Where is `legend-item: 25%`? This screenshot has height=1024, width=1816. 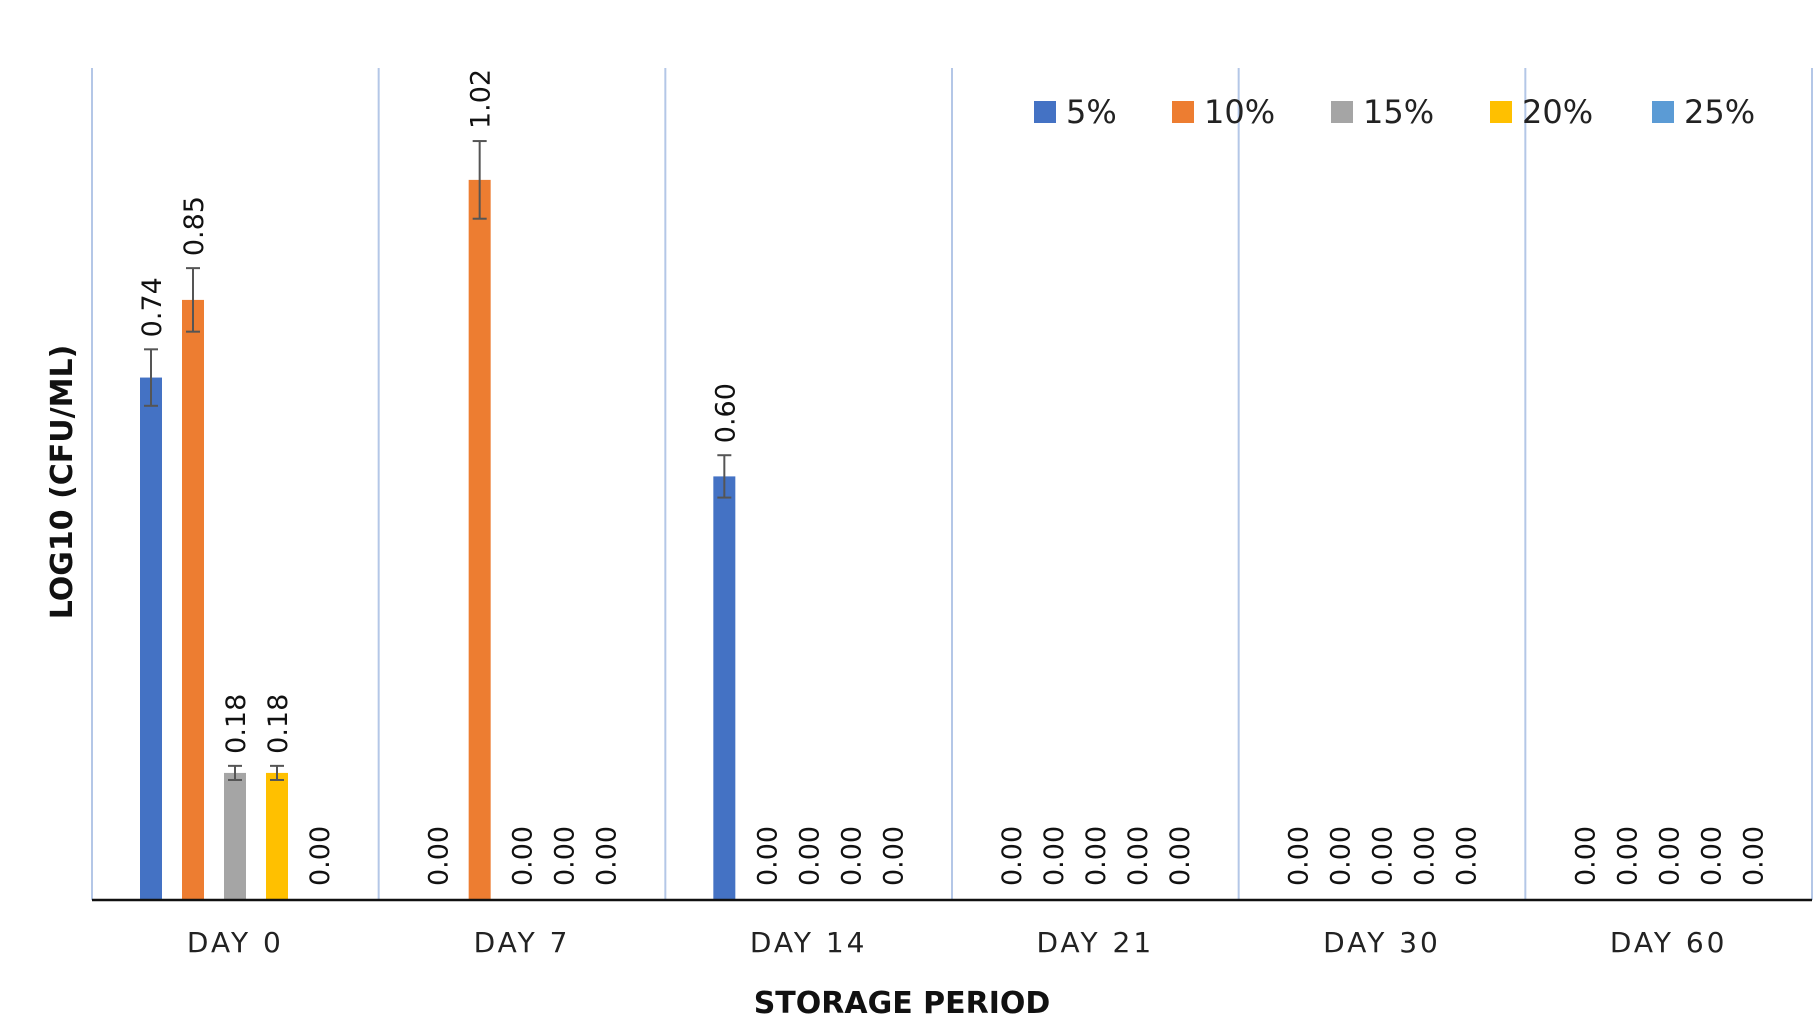
legend-item: 25% is located at coordinates (1703, 112).